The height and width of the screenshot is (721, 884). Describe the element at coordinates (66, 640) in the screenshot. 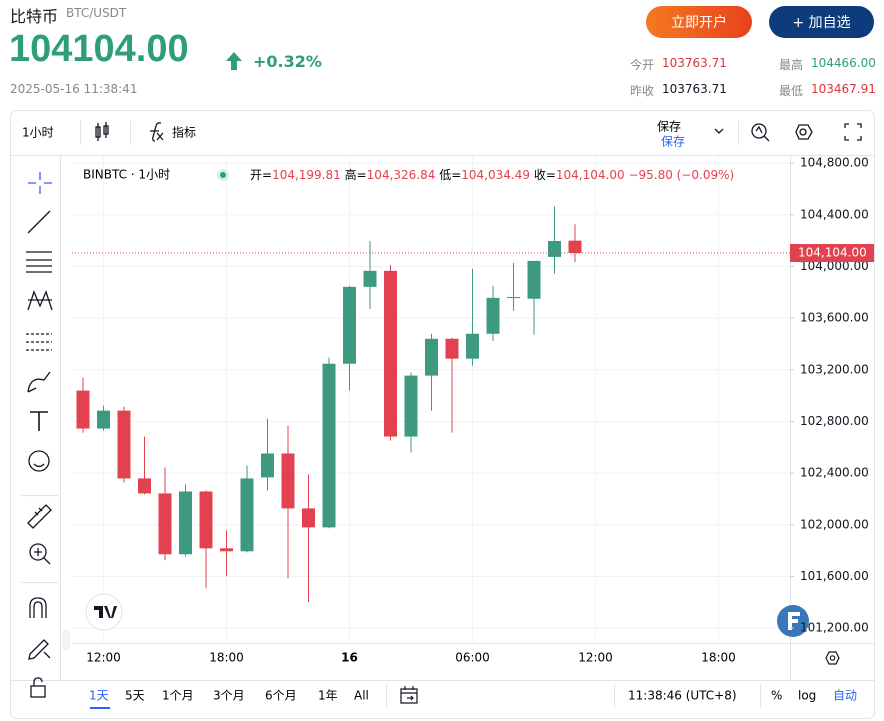

I see `collapse-handle` at that location.